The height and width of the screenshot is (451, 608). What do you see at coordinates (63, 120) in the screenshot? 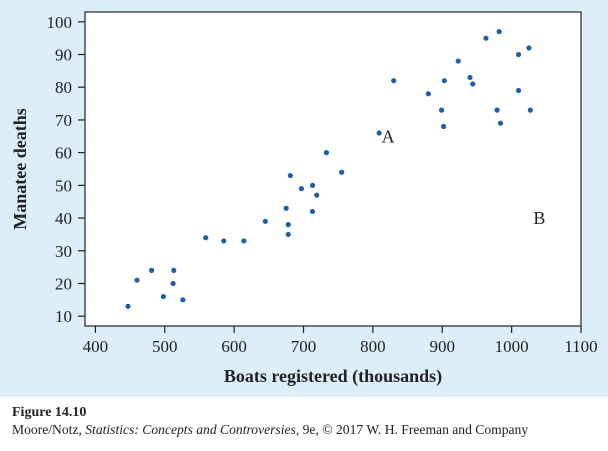
I see `y-tick-label: 70` at bounding box center [63, 120].